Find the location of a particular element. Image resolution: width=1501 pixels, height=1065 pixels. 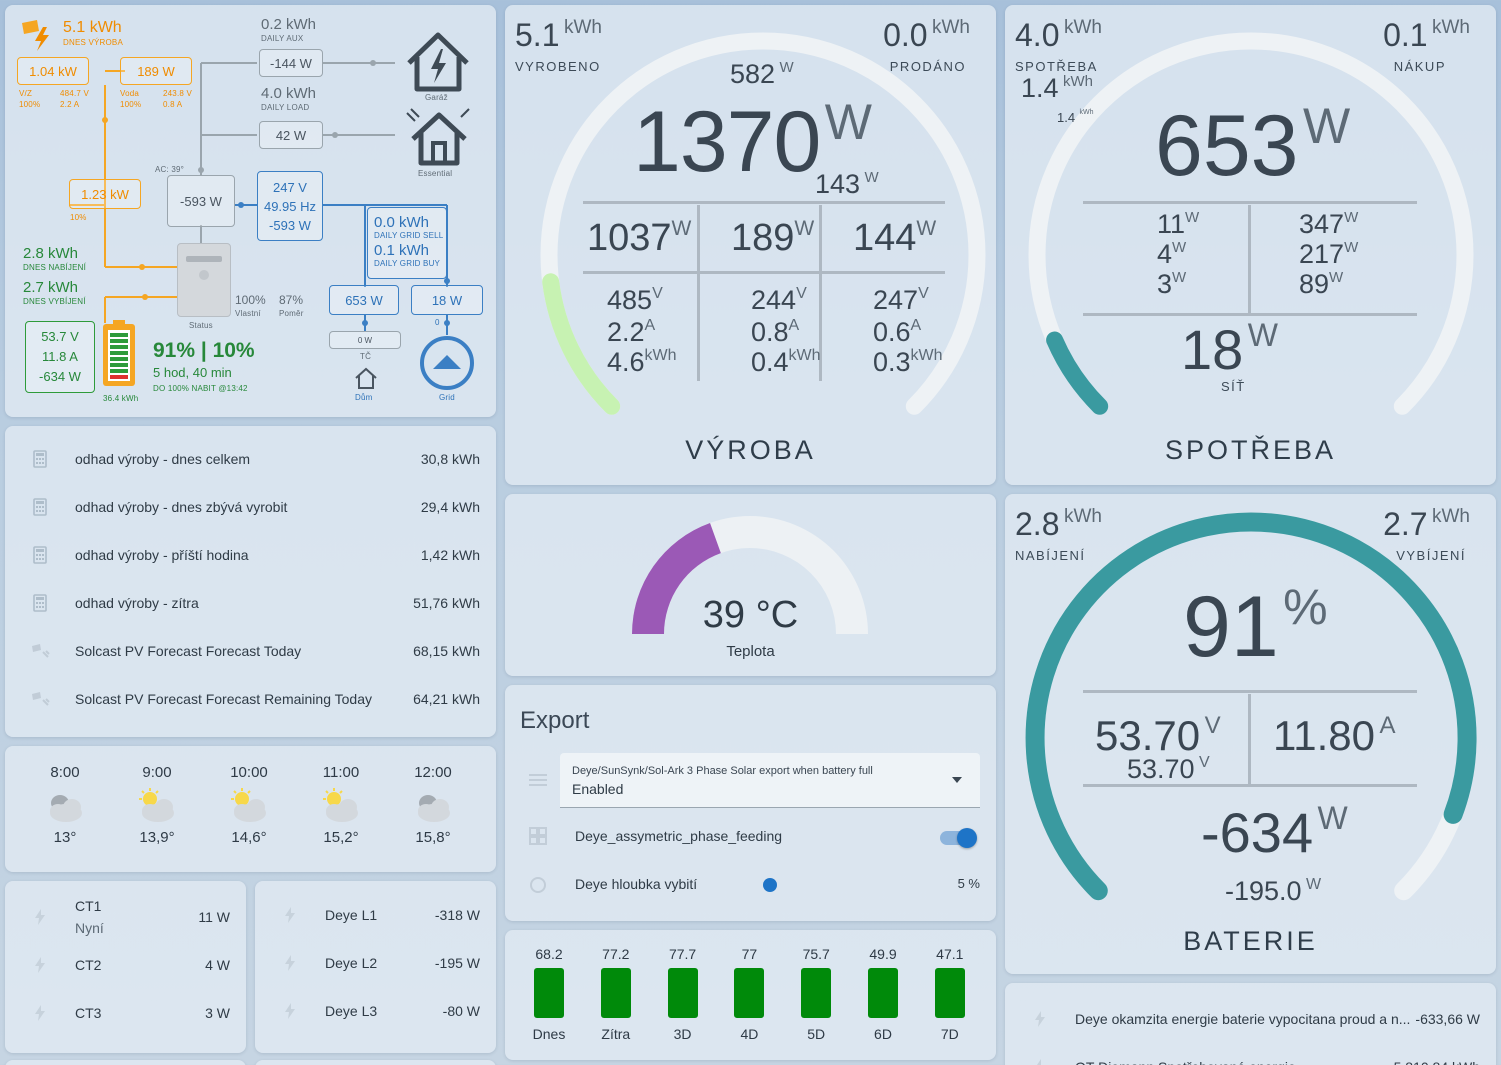

ct-row: CT3 3 W is located at coordinates (125, 1013).